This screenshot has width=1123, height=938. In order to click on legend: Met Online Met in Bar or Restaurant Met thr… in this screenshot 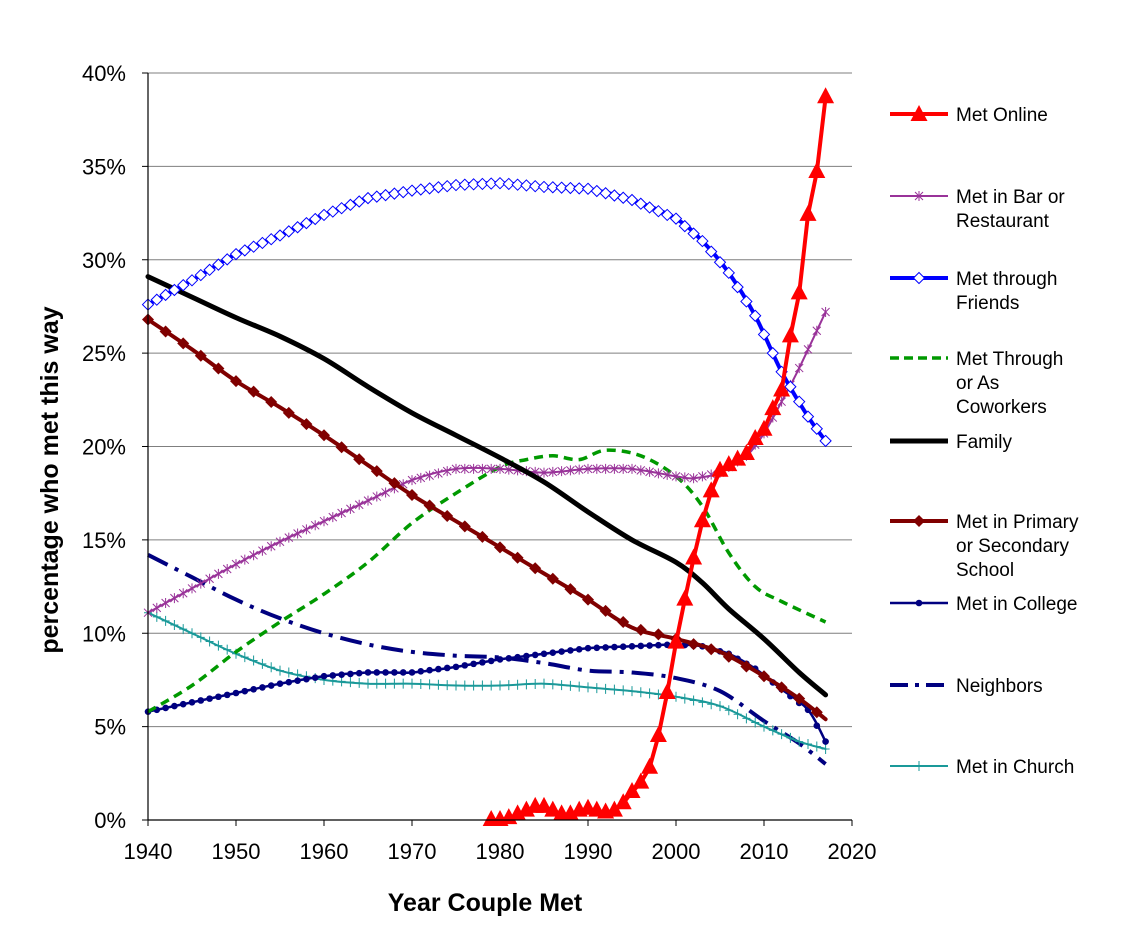, I will do `click(984, 441)`.